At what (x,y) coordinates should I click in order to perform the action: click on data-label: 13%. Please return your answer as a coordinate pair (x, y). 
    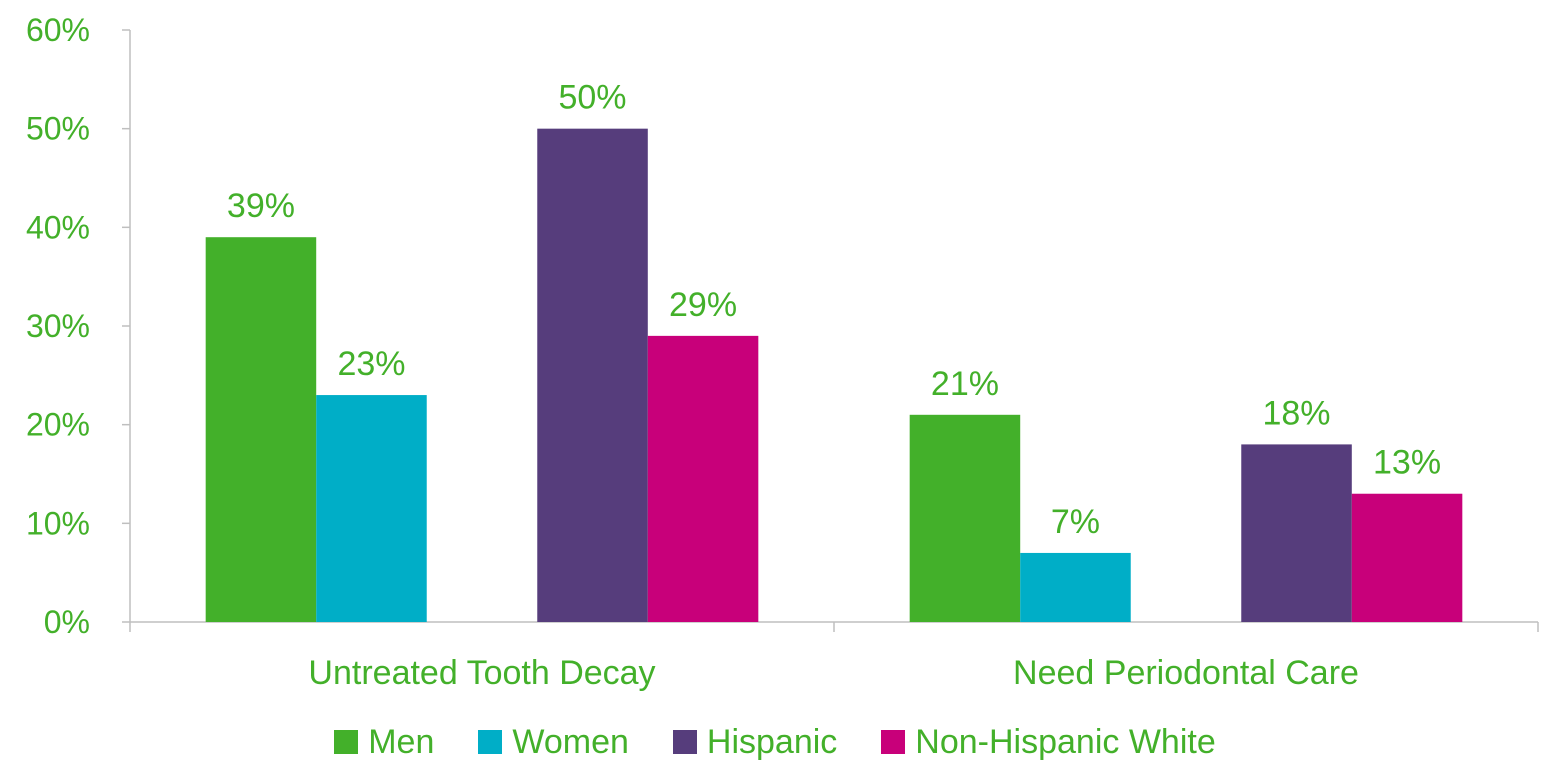
    Looking at the image, I should click on (1407, 463).